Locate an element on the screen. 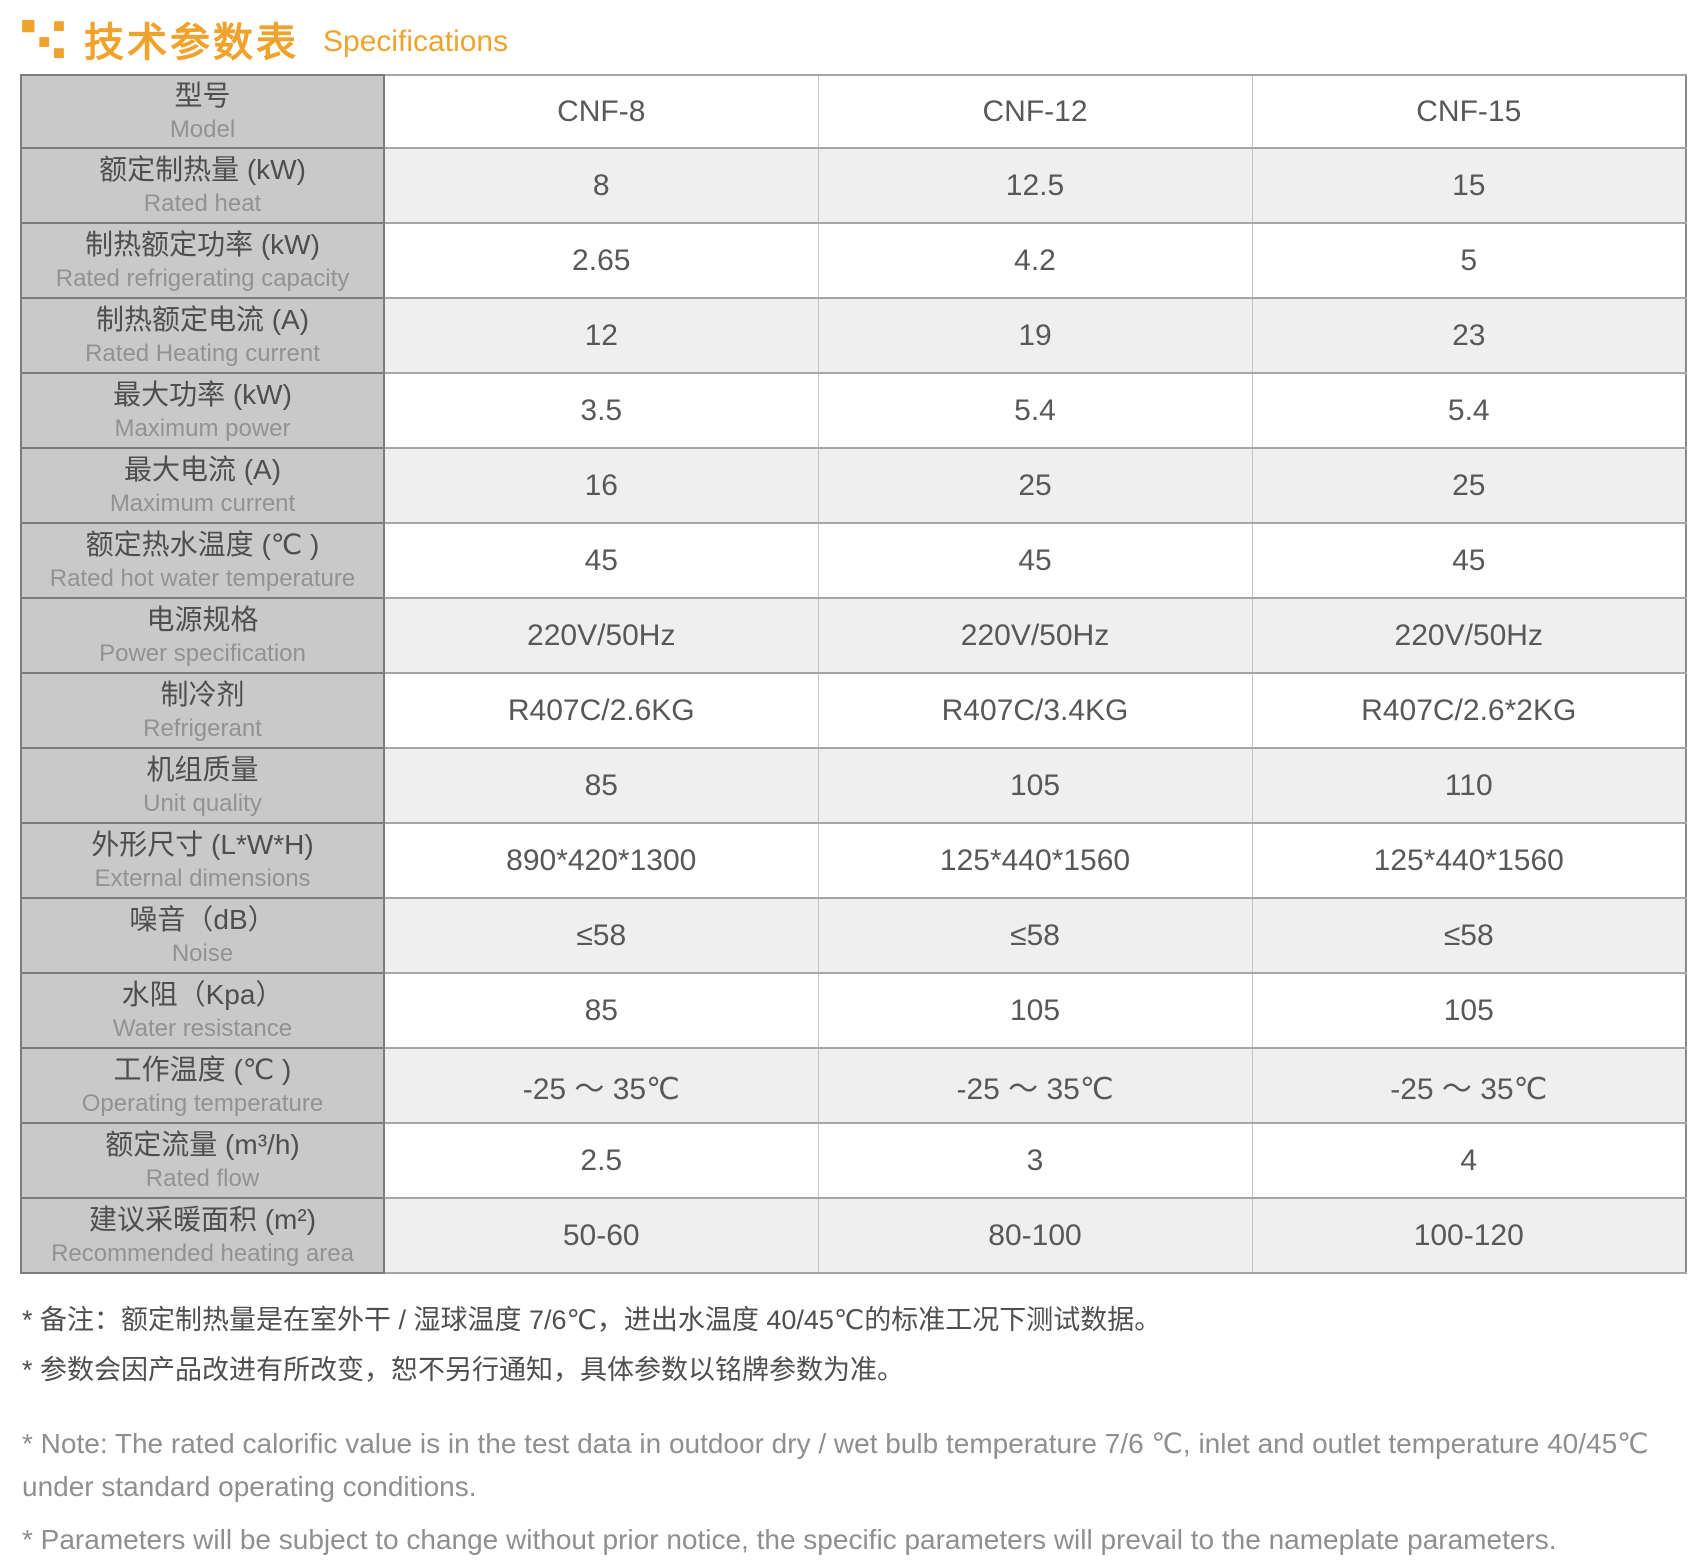 The width and height of the screenshot is (1705, 1565). row-label-en: Rated flow is located at coordinates (202, 1179).